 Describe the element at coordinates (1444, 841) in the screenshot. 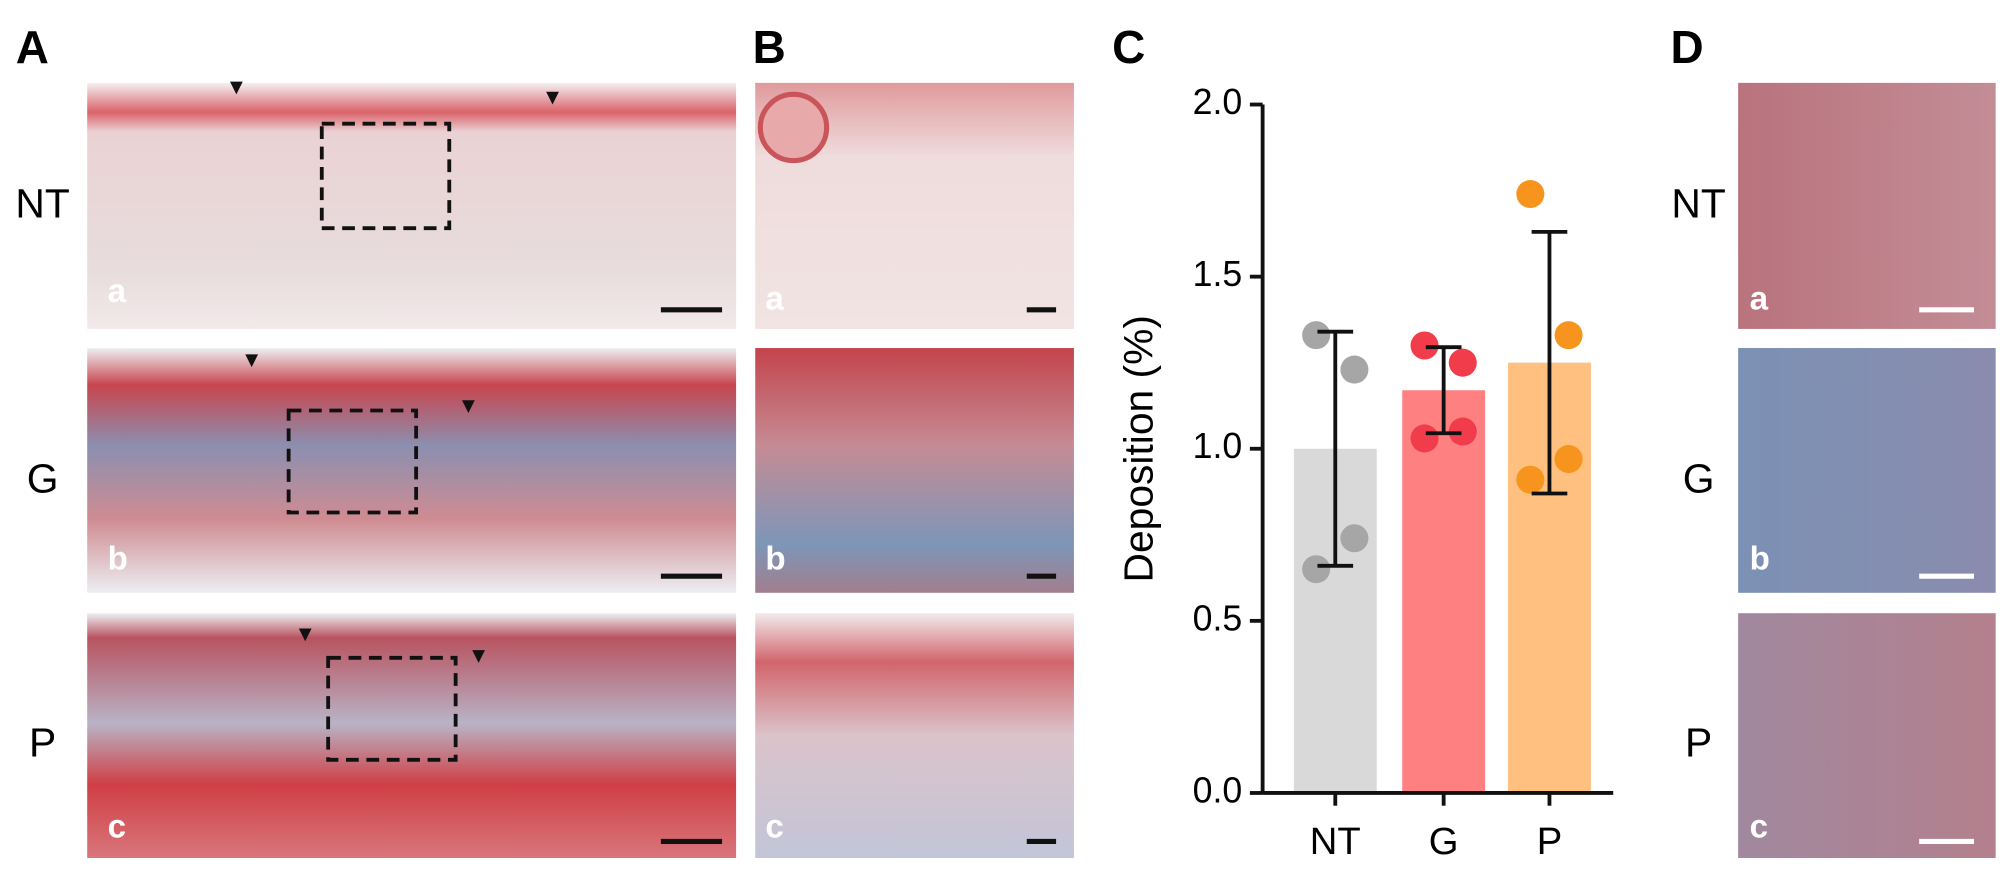

I see `x-tick-label: G` at that location.